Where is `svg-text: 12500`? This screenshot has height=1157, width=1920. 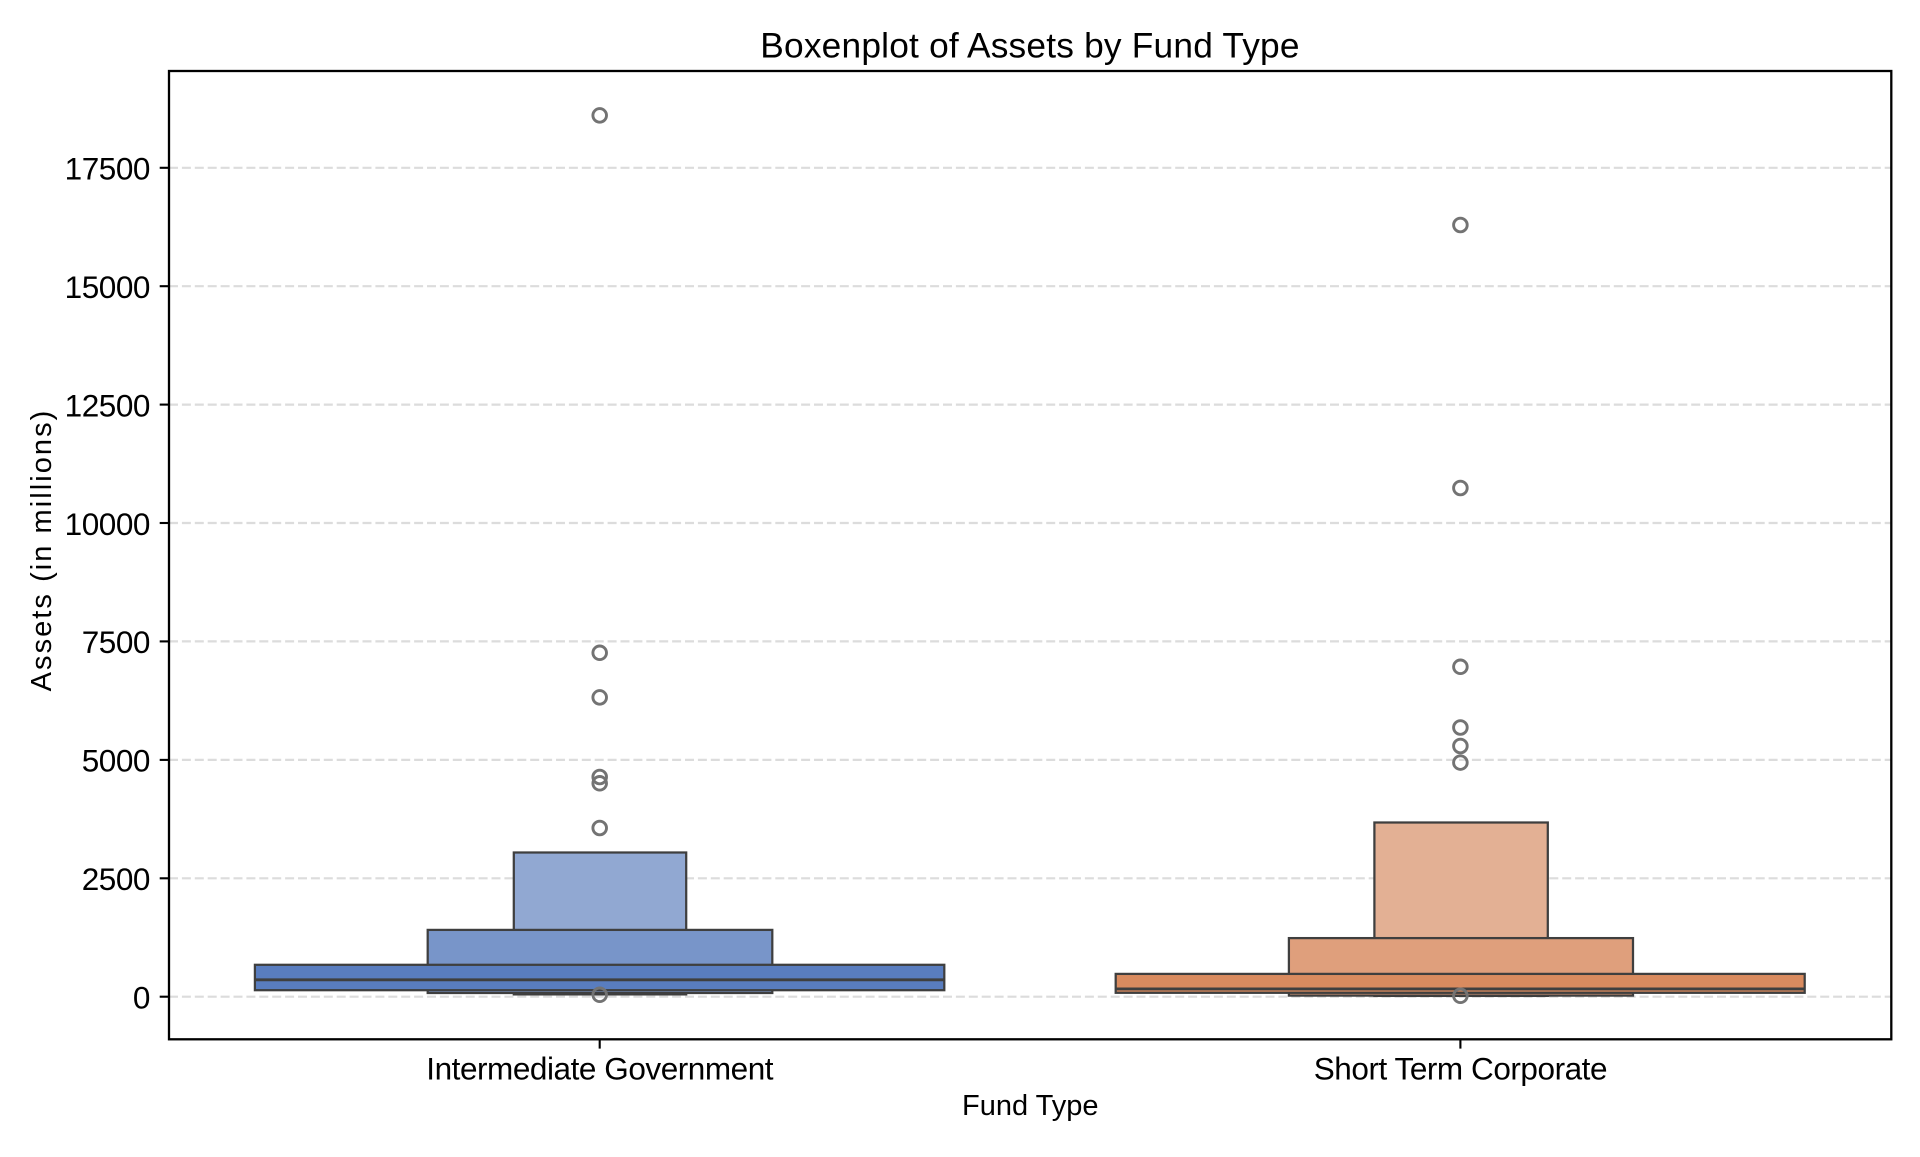 svg-text: 12500 is located at coordinates (107, 405).